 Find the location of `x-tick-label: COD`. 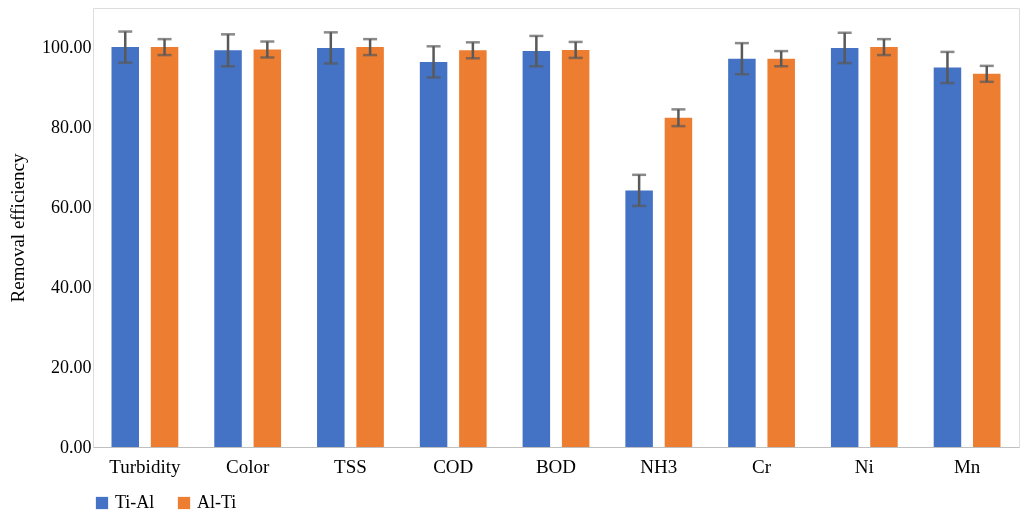

x-tick-label: COD is located at coordinates (453, 466).